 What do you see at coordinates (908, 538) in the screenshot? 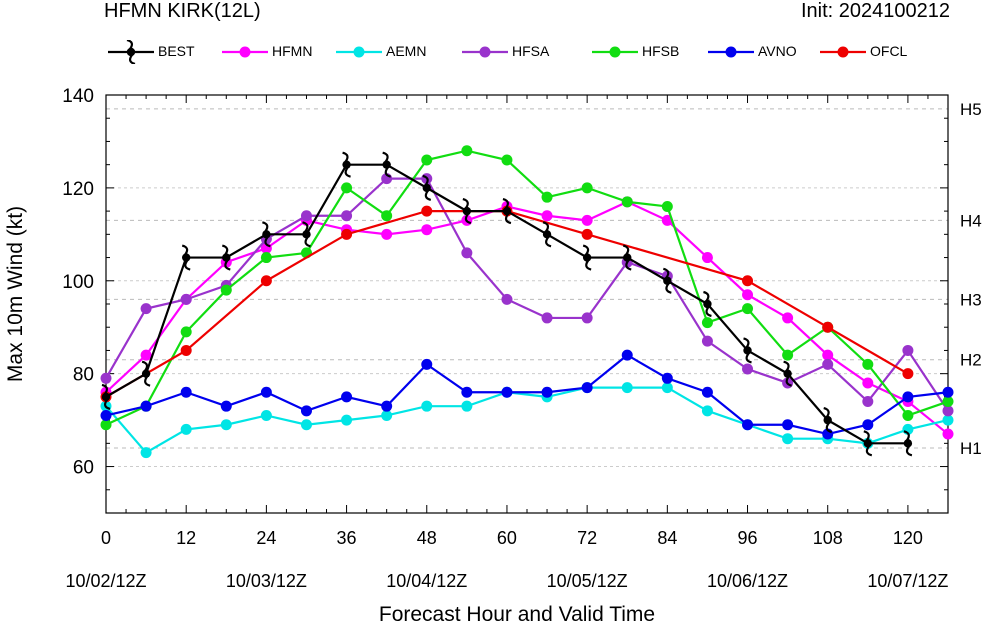
I see `x-tick-label: 120` at bounding box center [908, 538].